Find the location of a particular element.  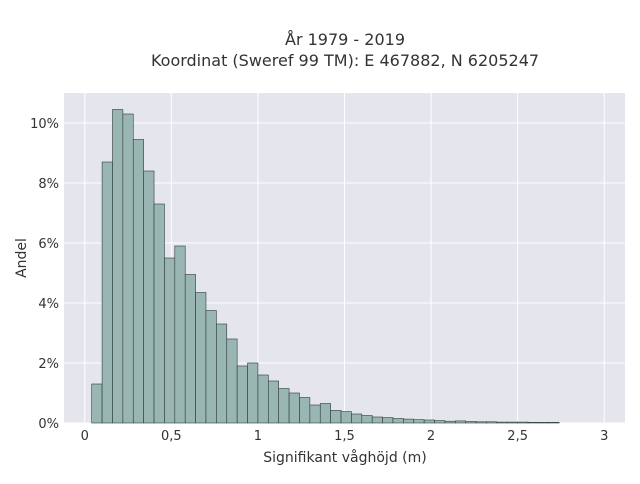

y-tick-label: 8% is located at coordinates (48, 184).